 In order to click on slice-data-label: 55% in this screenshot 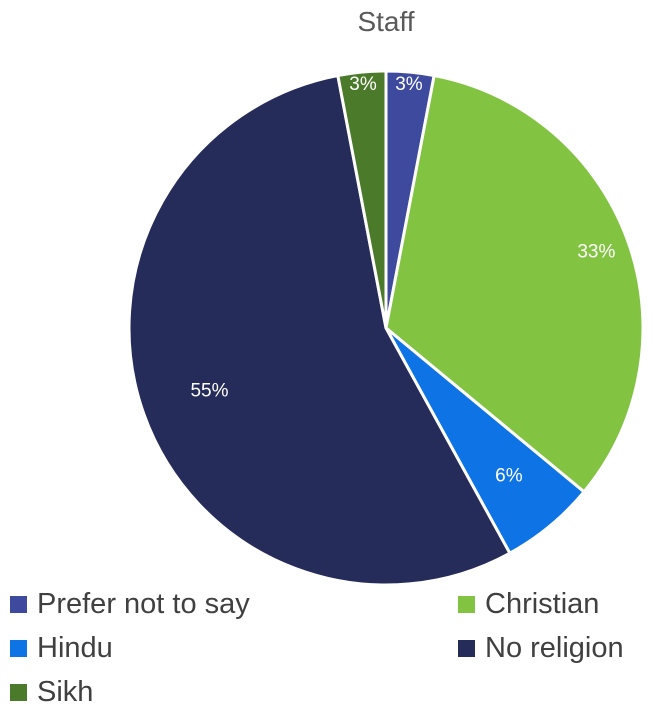, I will do `click(209, 391)`.